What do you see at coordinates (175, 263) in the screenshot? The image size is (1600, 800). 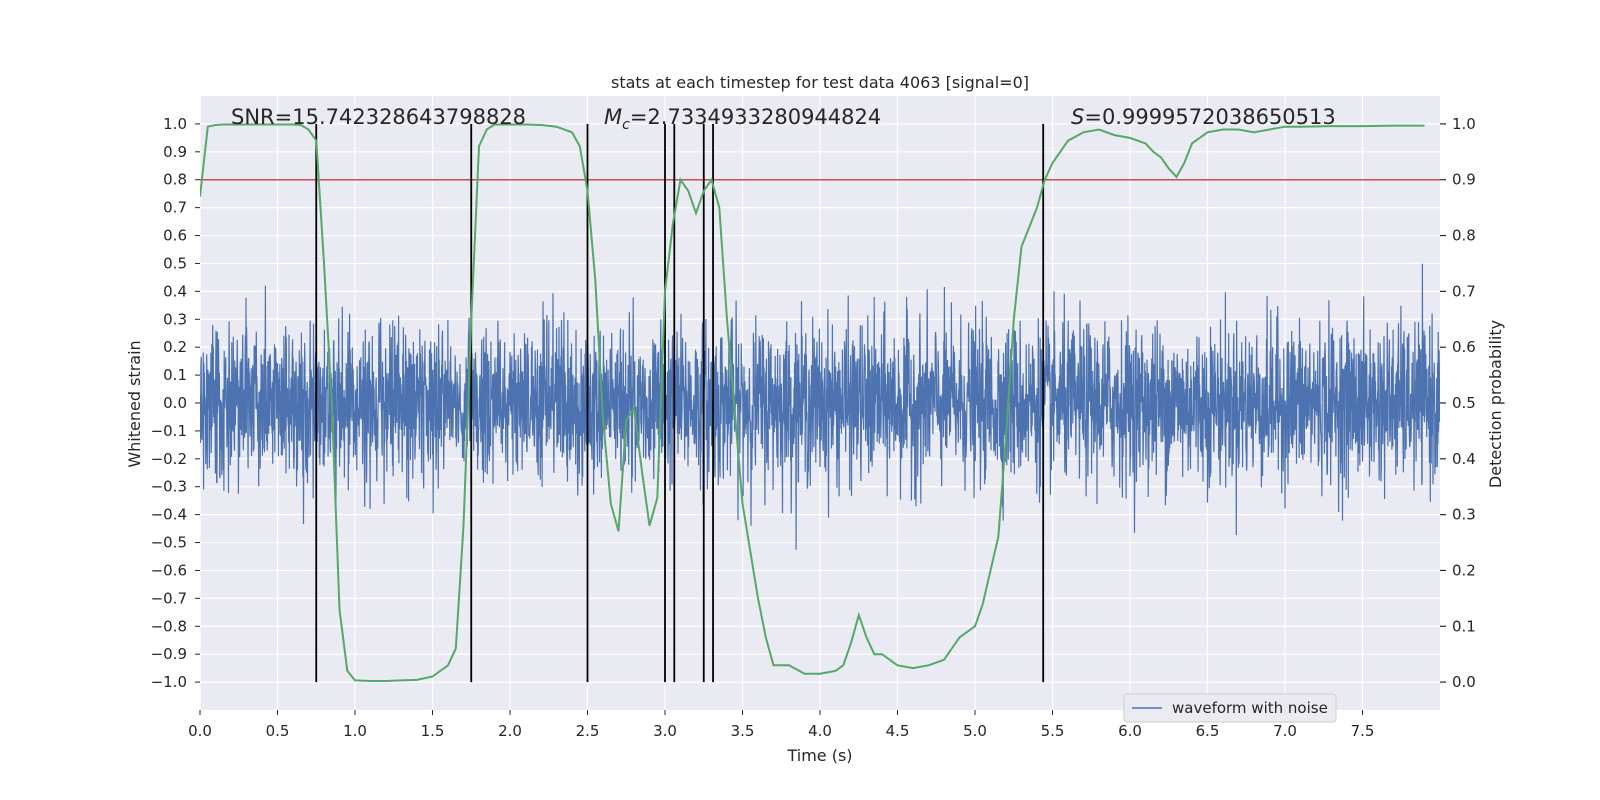 I see `y-tick-label: 0.5` at bounding box center [175, 263].